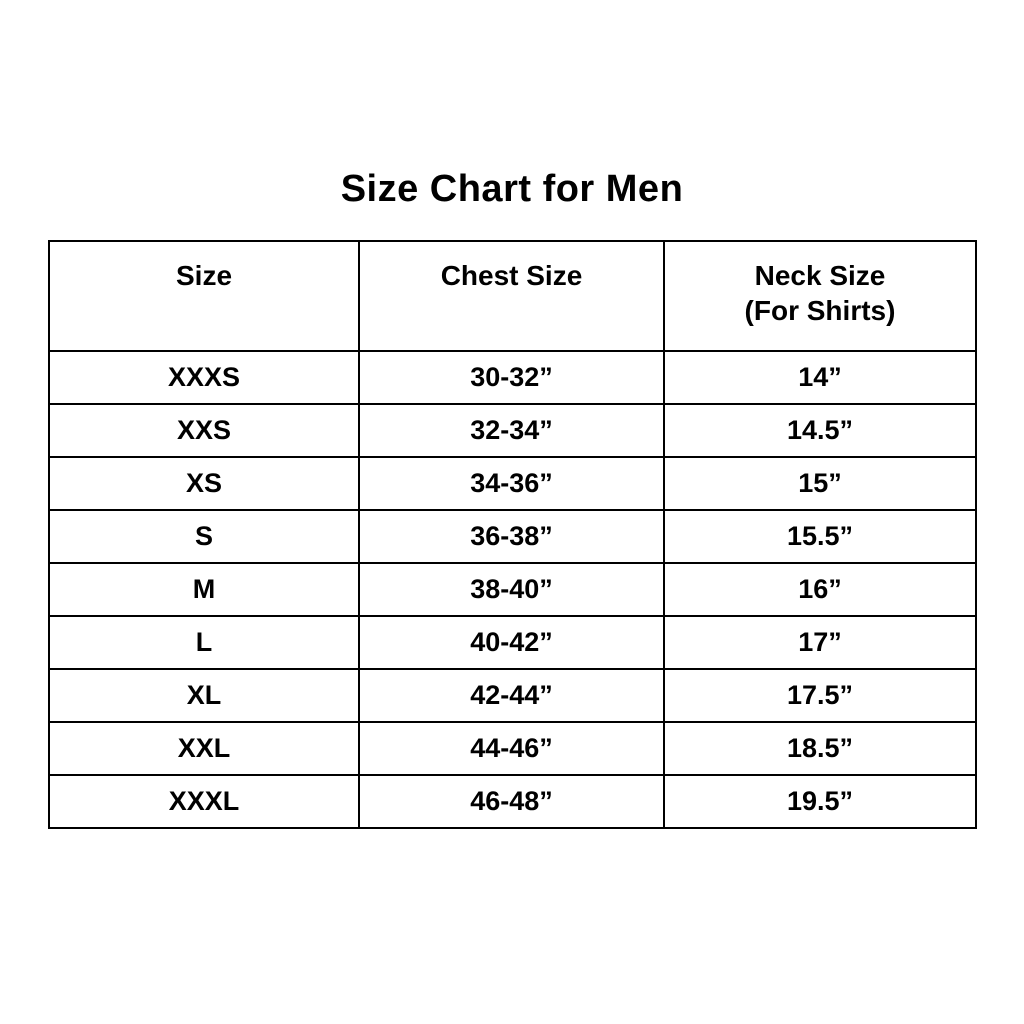 The image size is (1024, 1024). What do you see at coordinates (204, 642) in the screenshot?
I see `cell-size: L` at bounding box center [204, 642].